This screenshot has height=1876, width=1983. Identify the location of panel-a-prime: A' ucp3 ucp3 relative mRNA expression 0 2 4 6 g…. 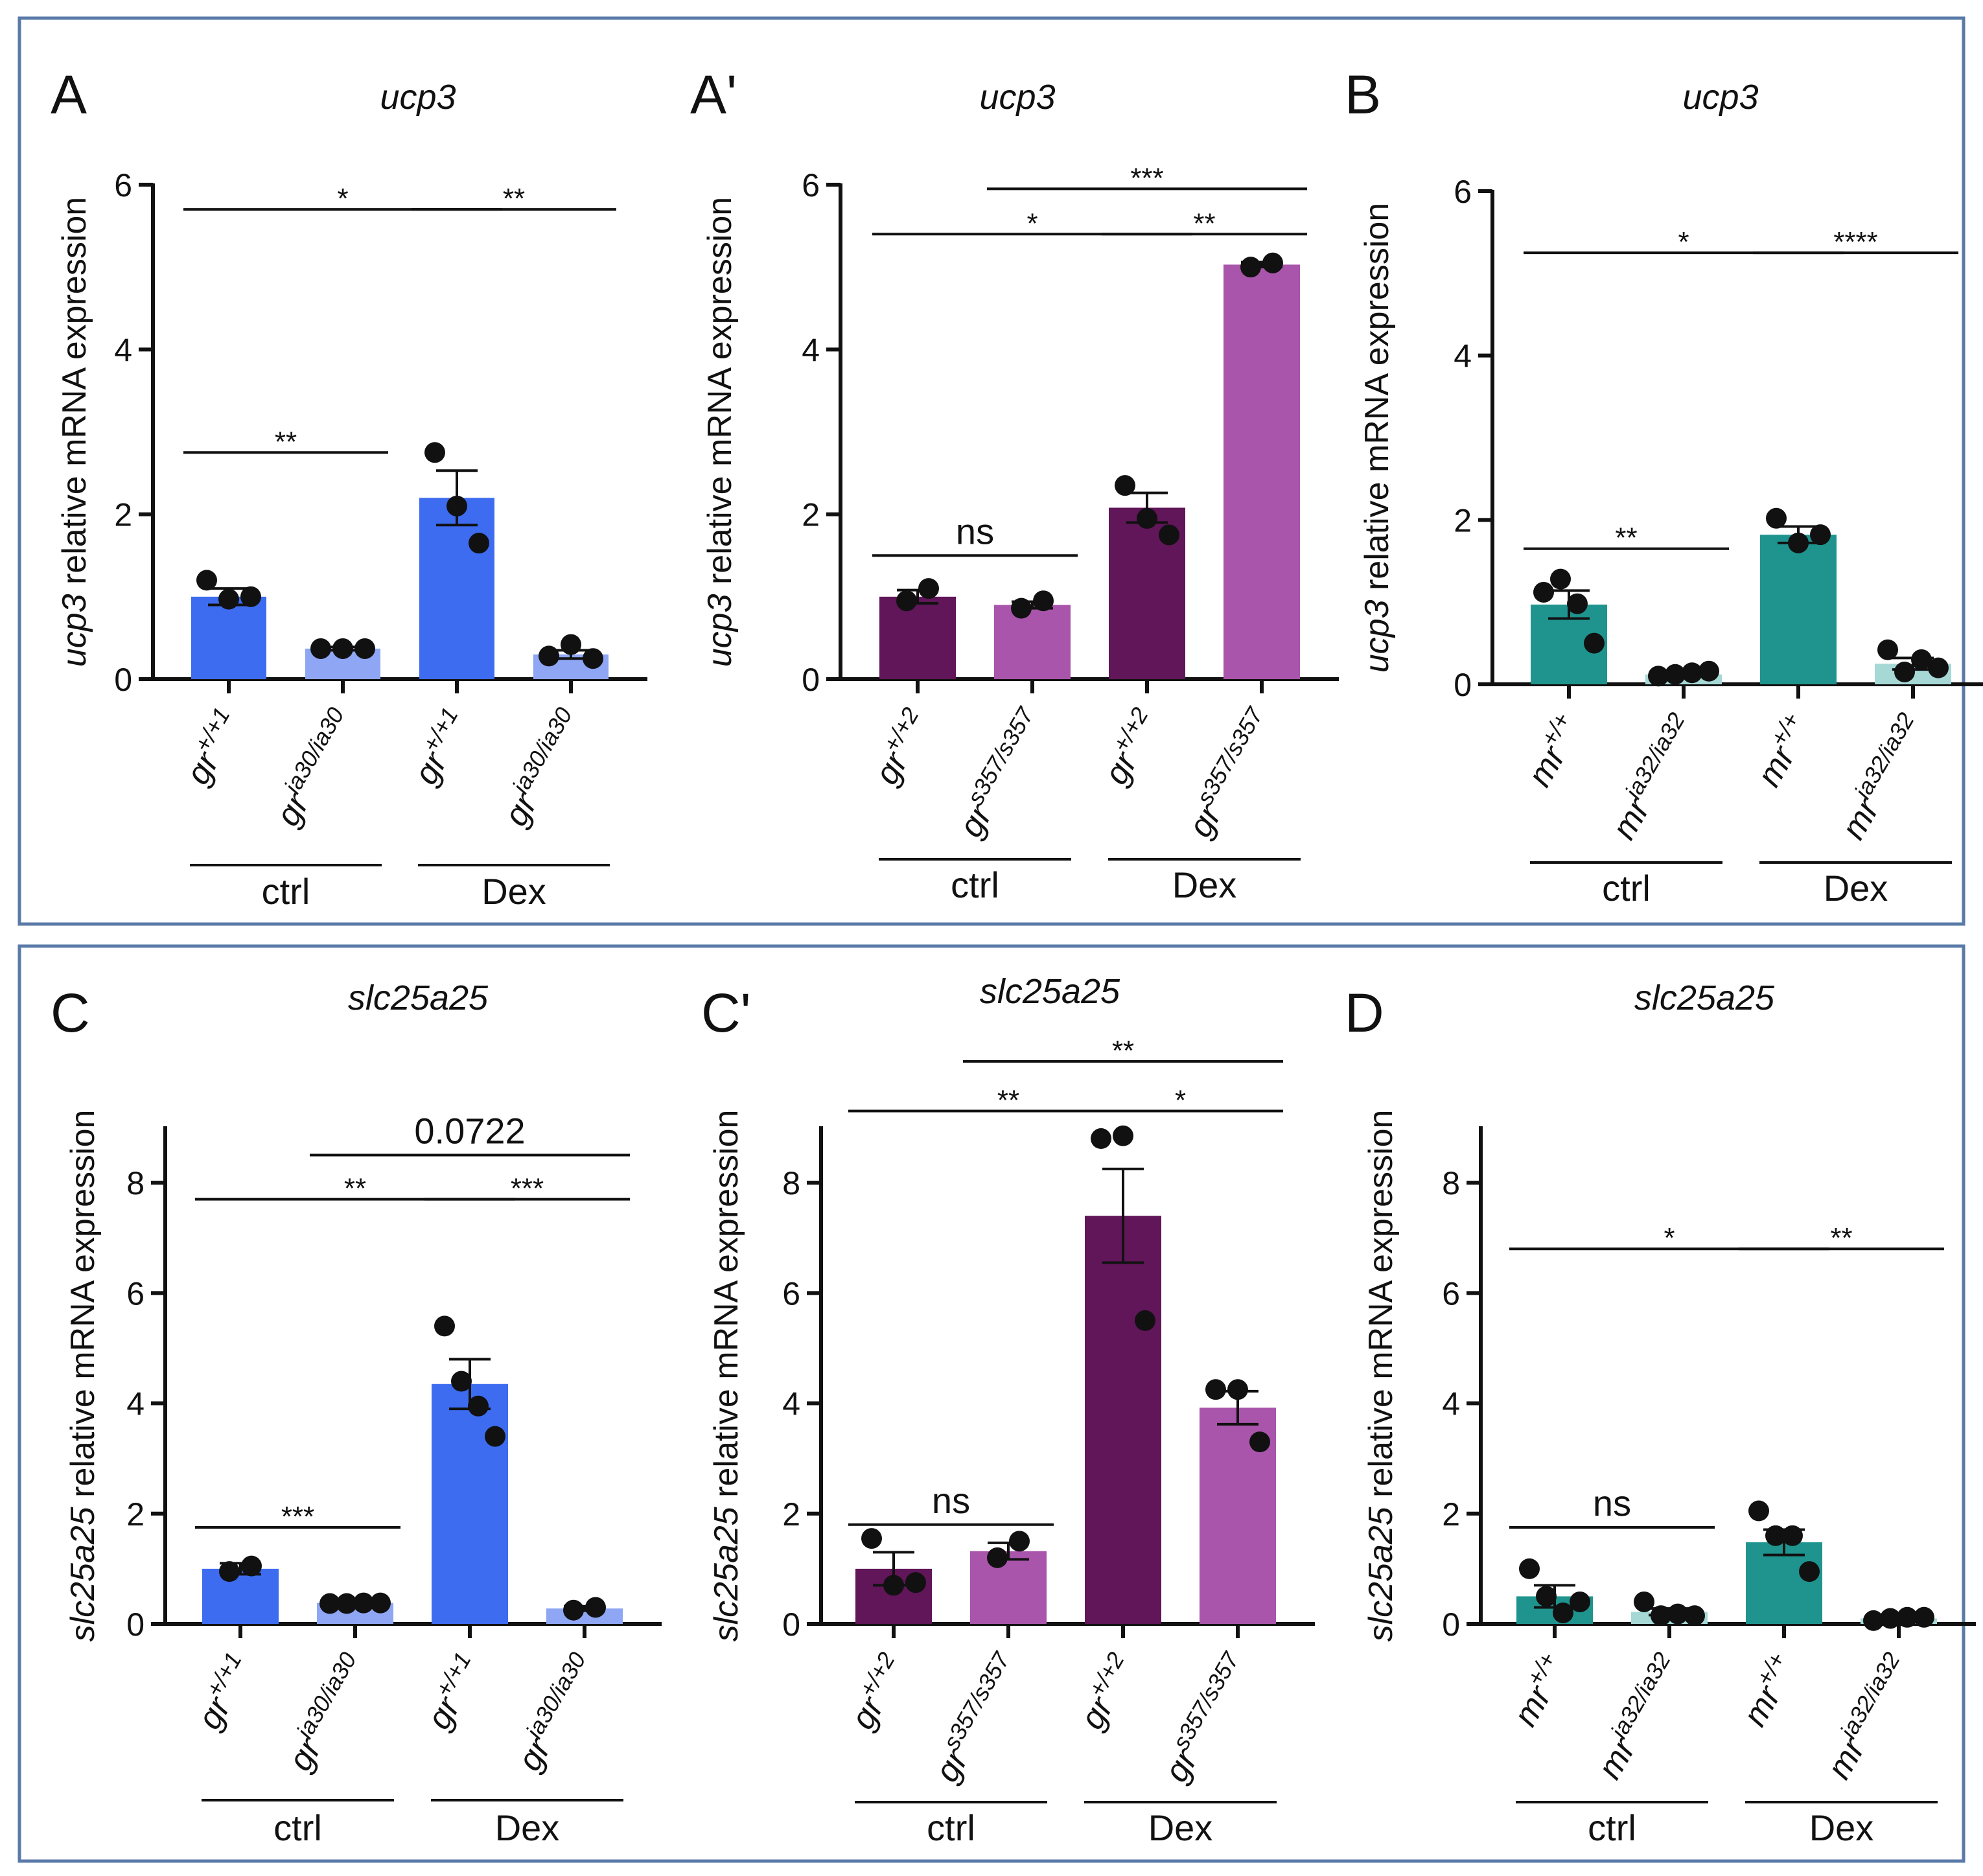
(1014, 484).